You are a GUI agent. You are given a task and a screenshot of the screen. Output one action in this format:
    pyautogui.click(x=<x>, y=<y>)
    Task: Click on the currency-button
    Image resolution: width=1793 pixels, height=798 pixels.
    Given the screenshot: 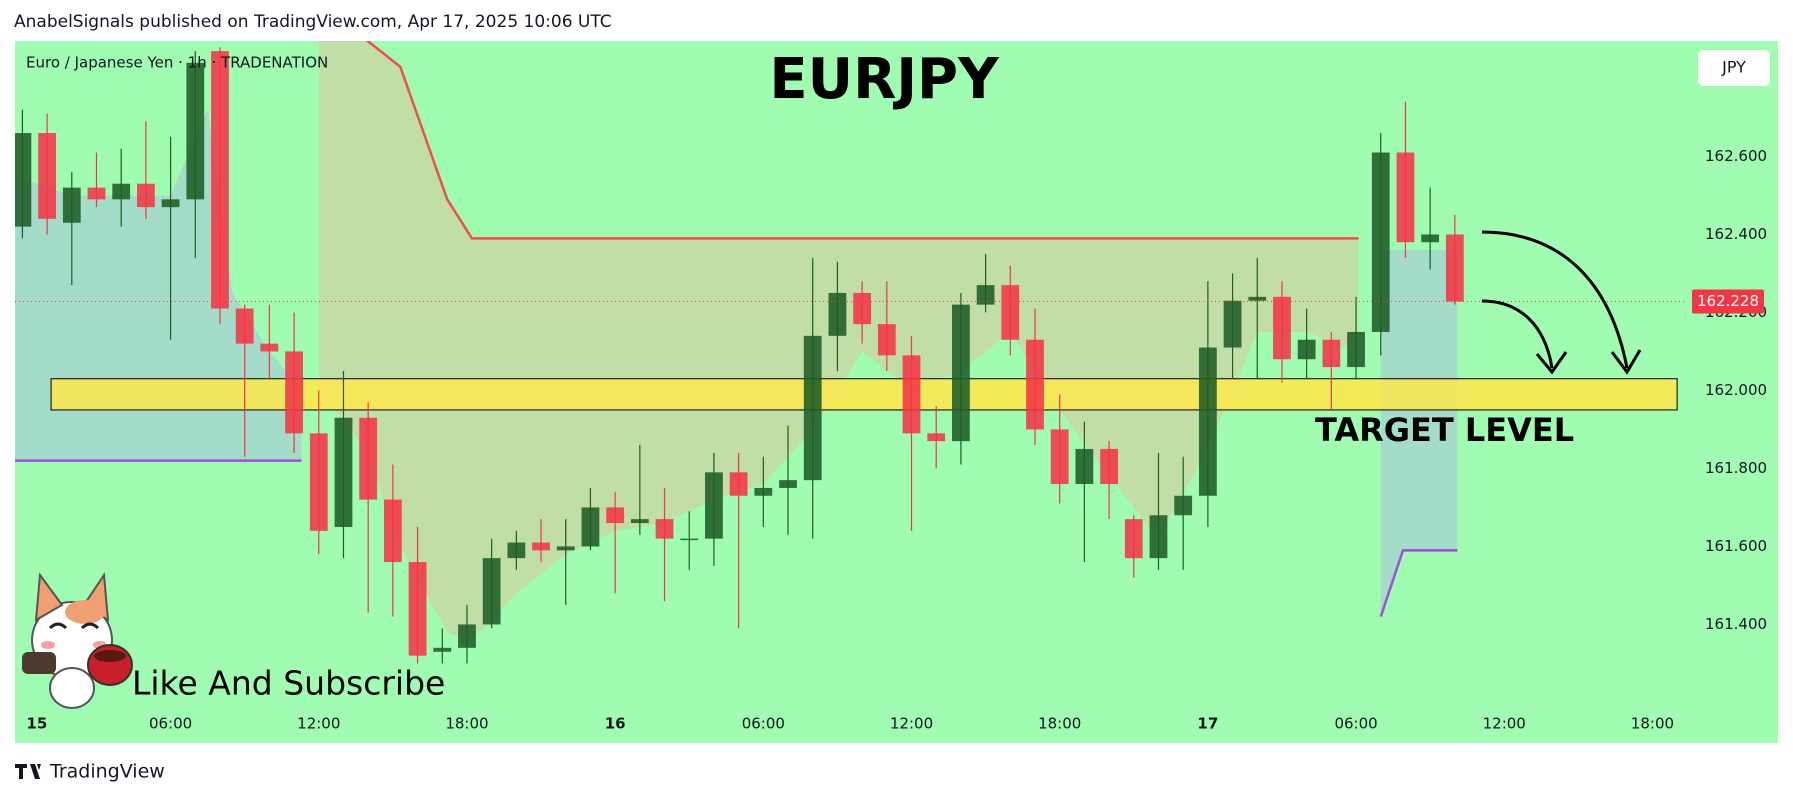 What is the action you would take?
    pyautogui.click(x=1734, y=68)
    